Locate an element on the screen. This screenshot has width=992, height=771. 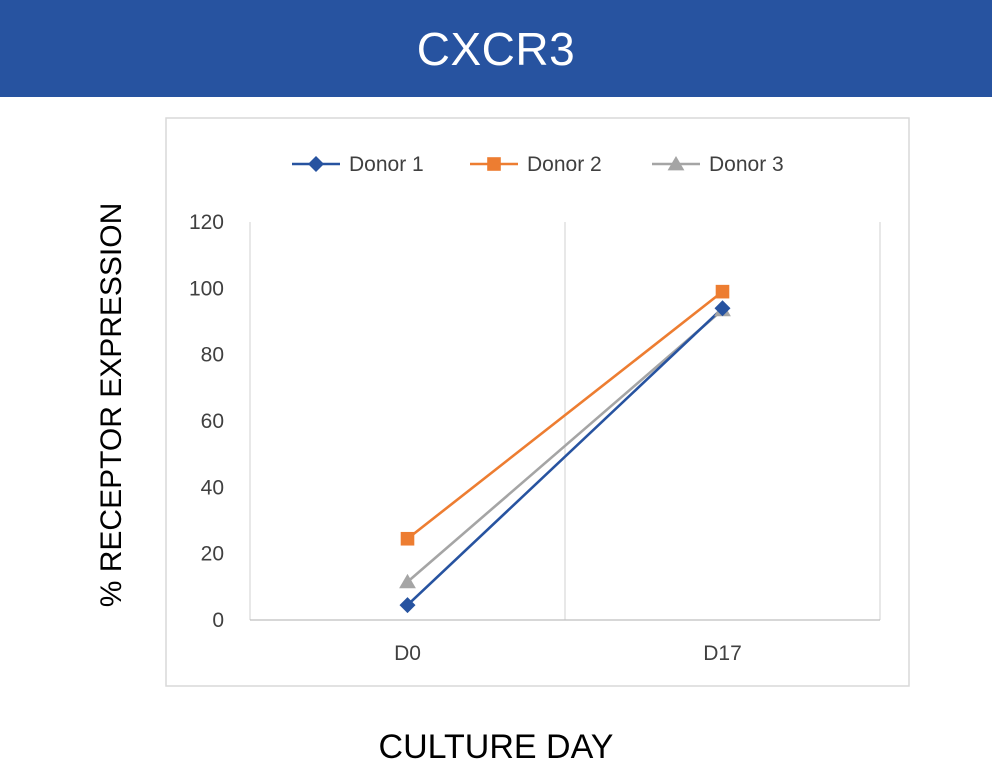
y-tick-label: 40 is located at coordinates (212, 487).